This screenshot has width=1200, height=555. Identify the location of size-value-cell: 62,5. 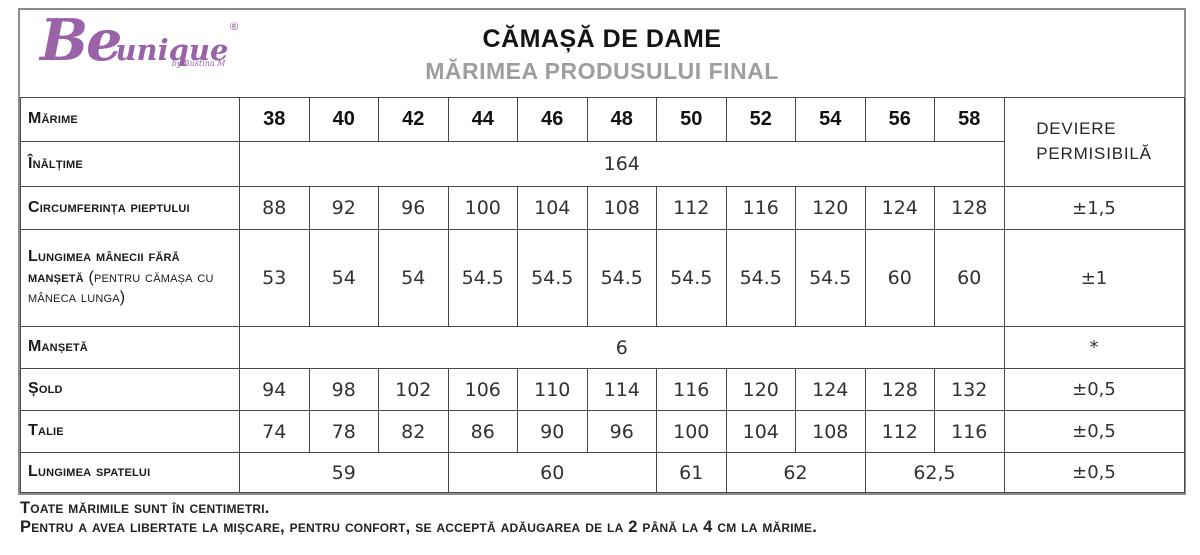
(934, 472).